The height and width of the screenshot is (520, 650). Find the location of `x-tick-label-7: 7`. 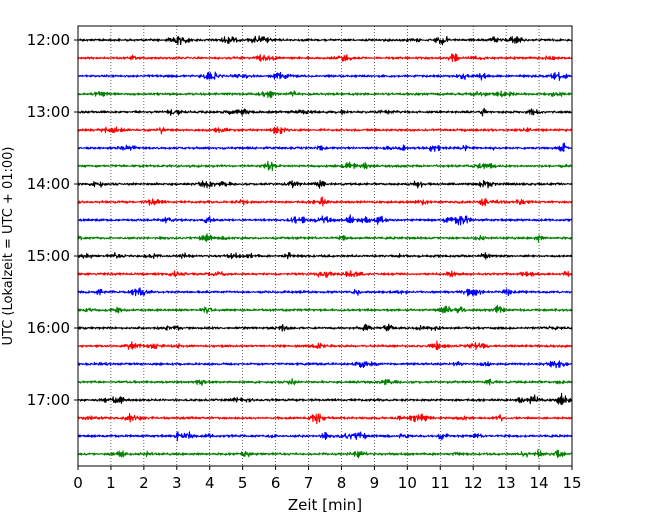

x-tick-label-7: 7 is located at coordinates (309, 483).